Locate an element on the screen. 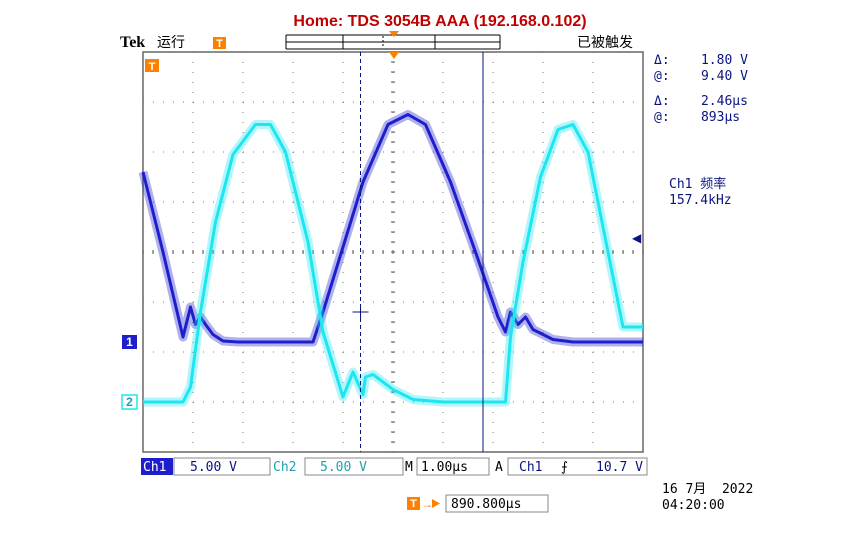 The width and height of the screenshot is (864, 540). ch1-marker-label: 1 is located at coordinates (129, 342).